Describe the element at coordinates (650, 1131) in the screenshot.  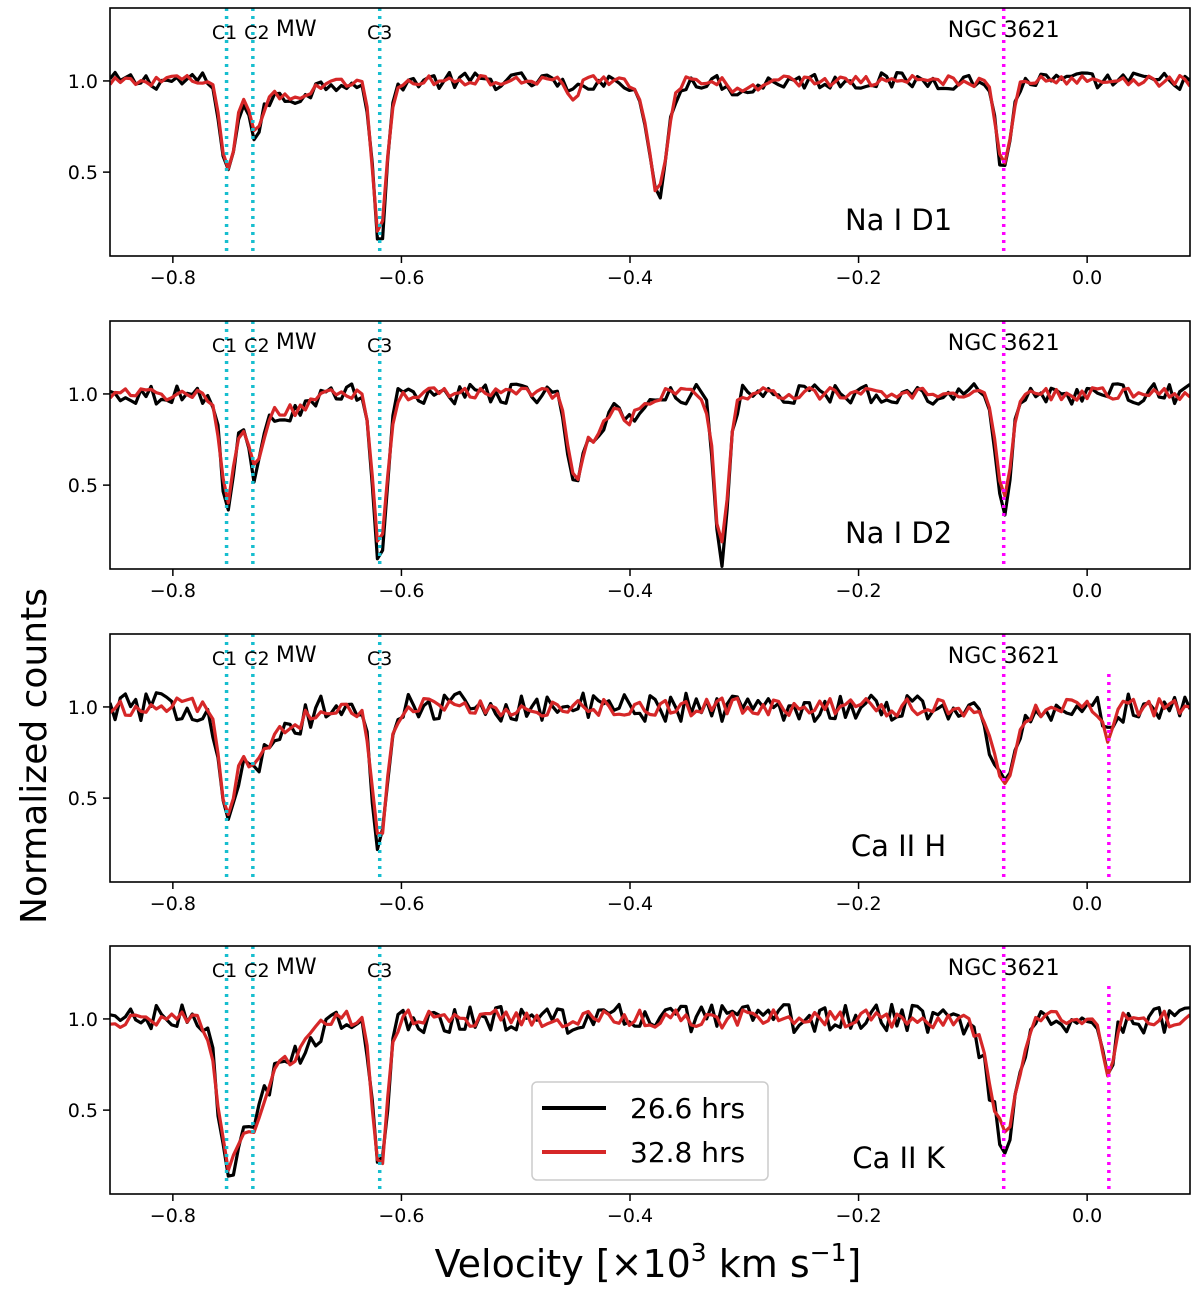
I see `legend: 26.6 hrs 32.8 hrs` at that location.